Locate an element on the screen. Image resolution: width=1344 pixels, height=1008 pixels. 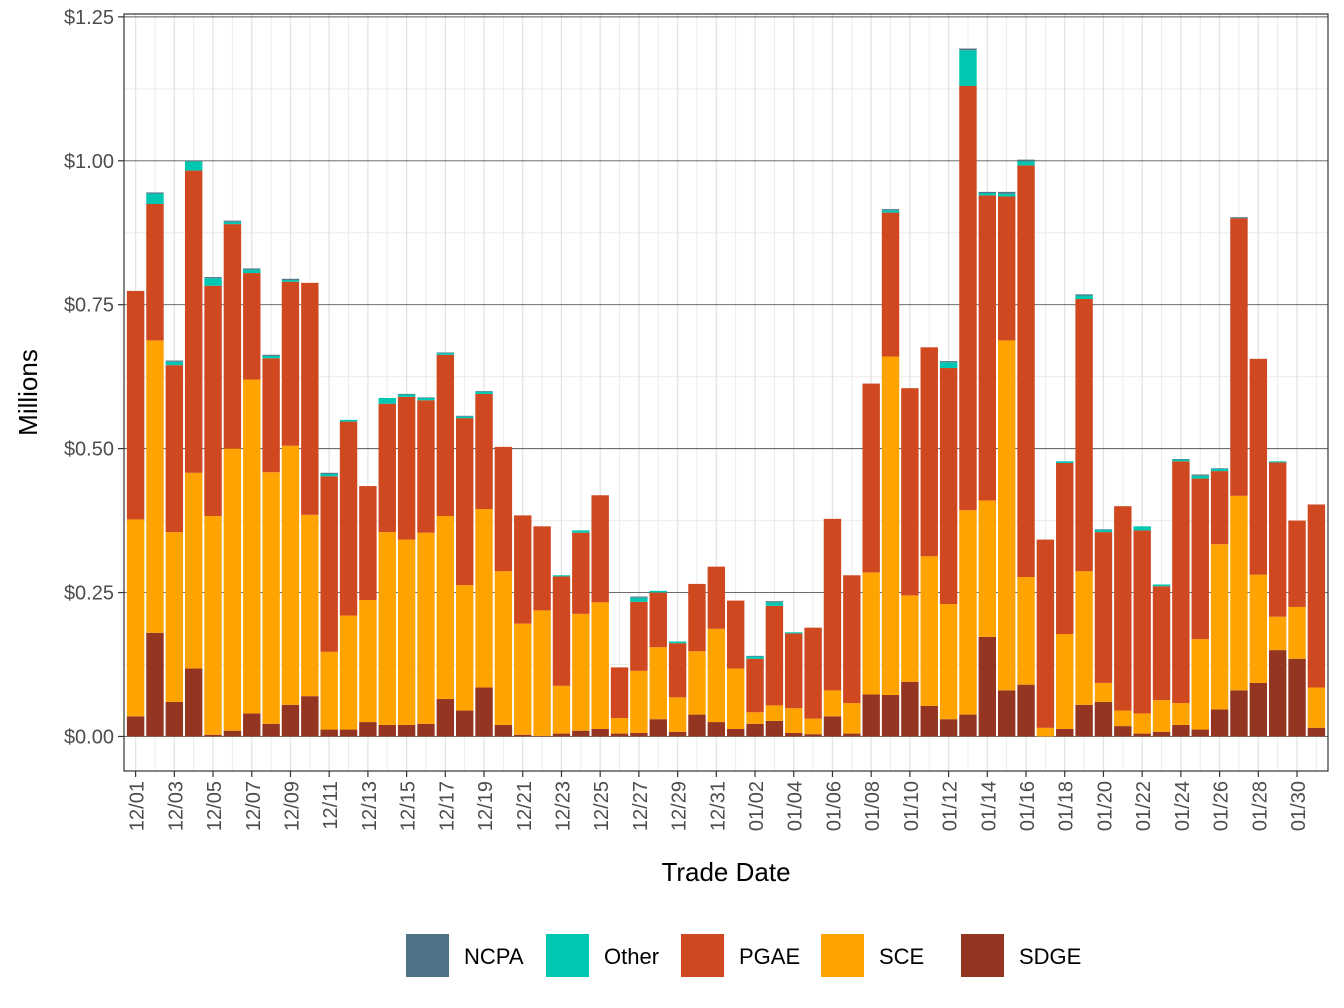
x-tick-label: 01/28 is located at coordinates (1260, 806).